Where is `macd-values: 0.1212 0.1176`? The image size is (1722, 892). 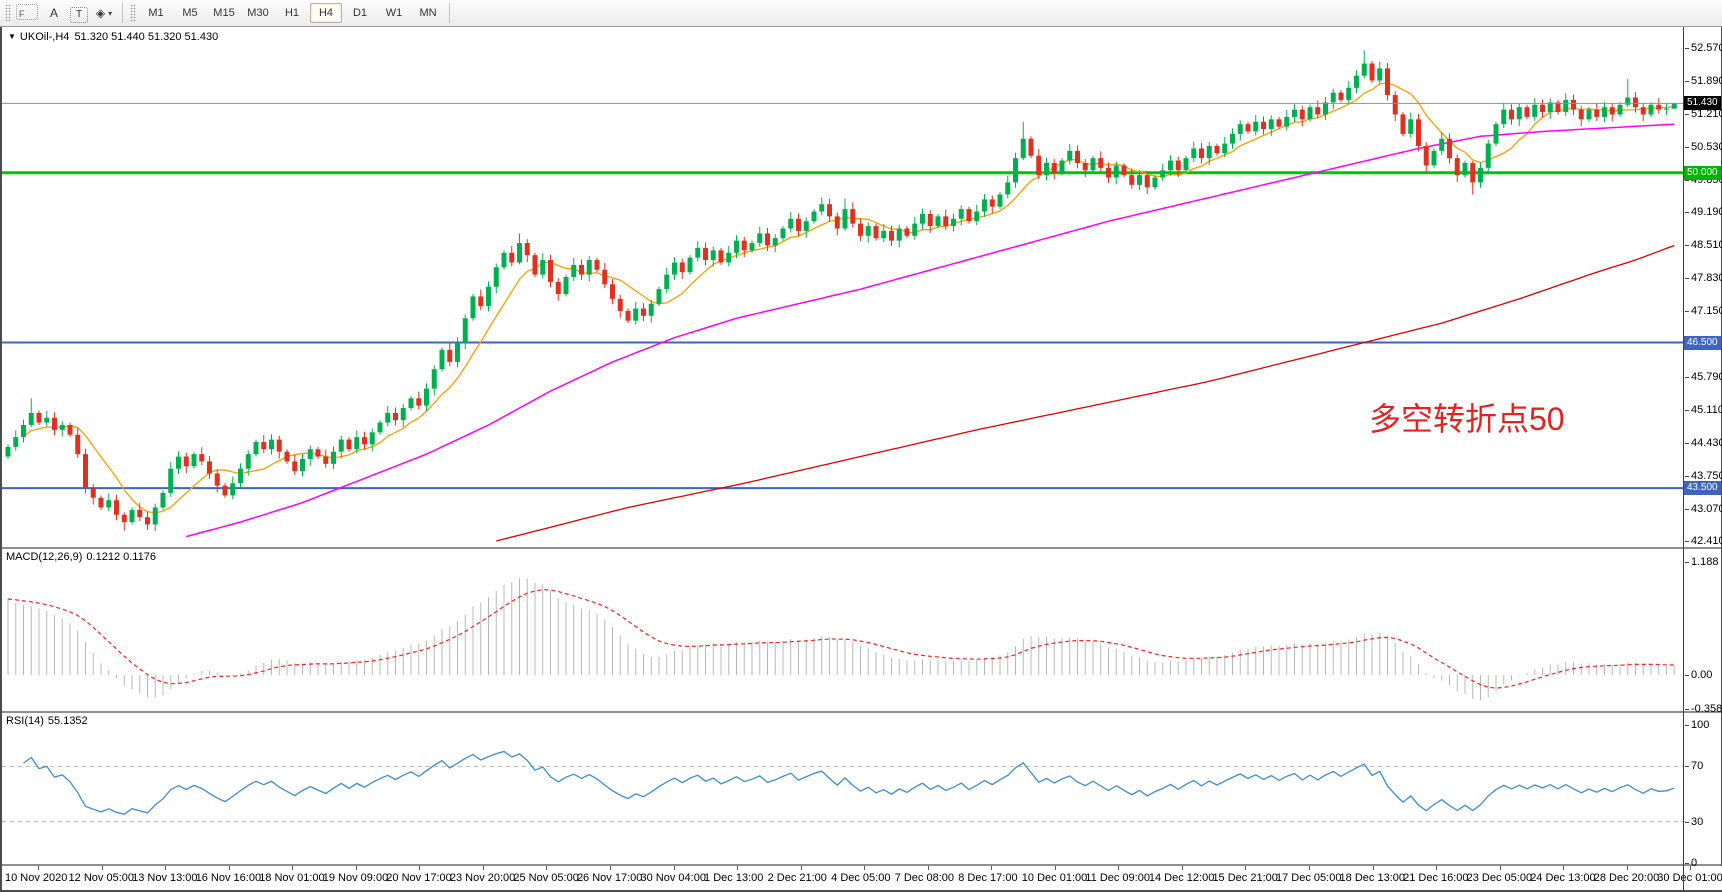 macd-values: 0.1212 0.1176 is located at coordinates (121, 557).